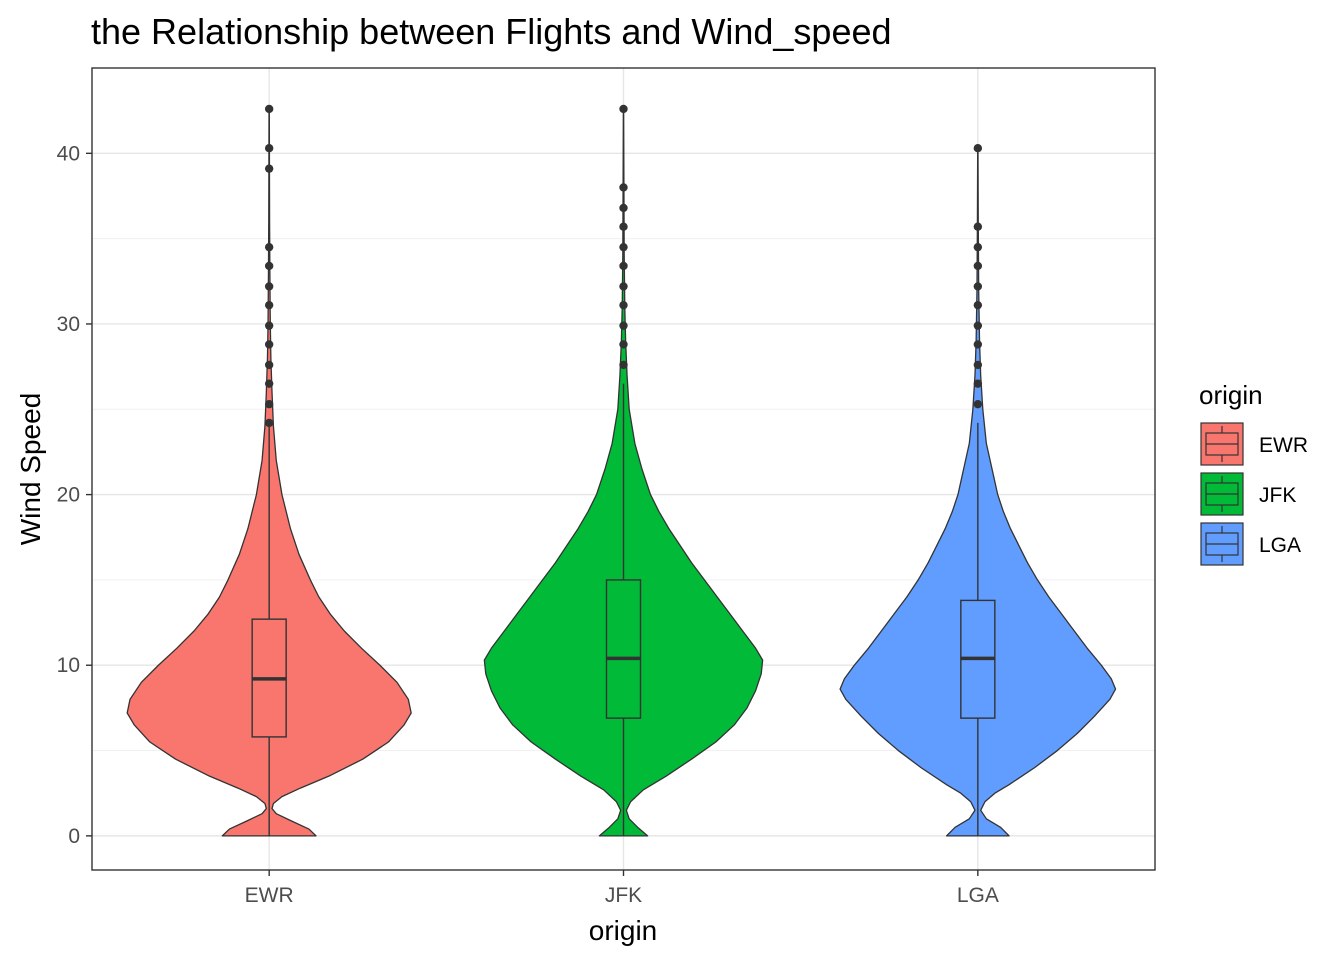  Describe the element at coordinates (68, 665) in the screenshot. I see `y-tick-label: 10` at that location.